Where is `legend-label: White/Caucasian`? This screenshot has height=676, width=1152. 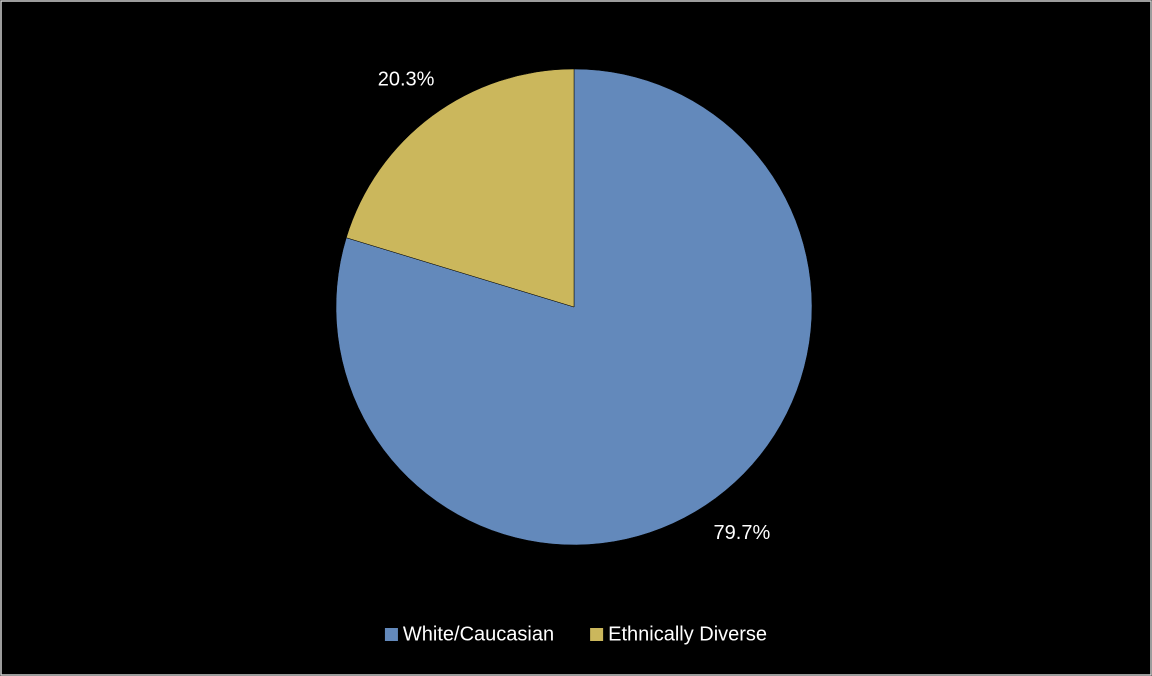
legend-label: White/Caucasian is located at coordinates (478, 634).